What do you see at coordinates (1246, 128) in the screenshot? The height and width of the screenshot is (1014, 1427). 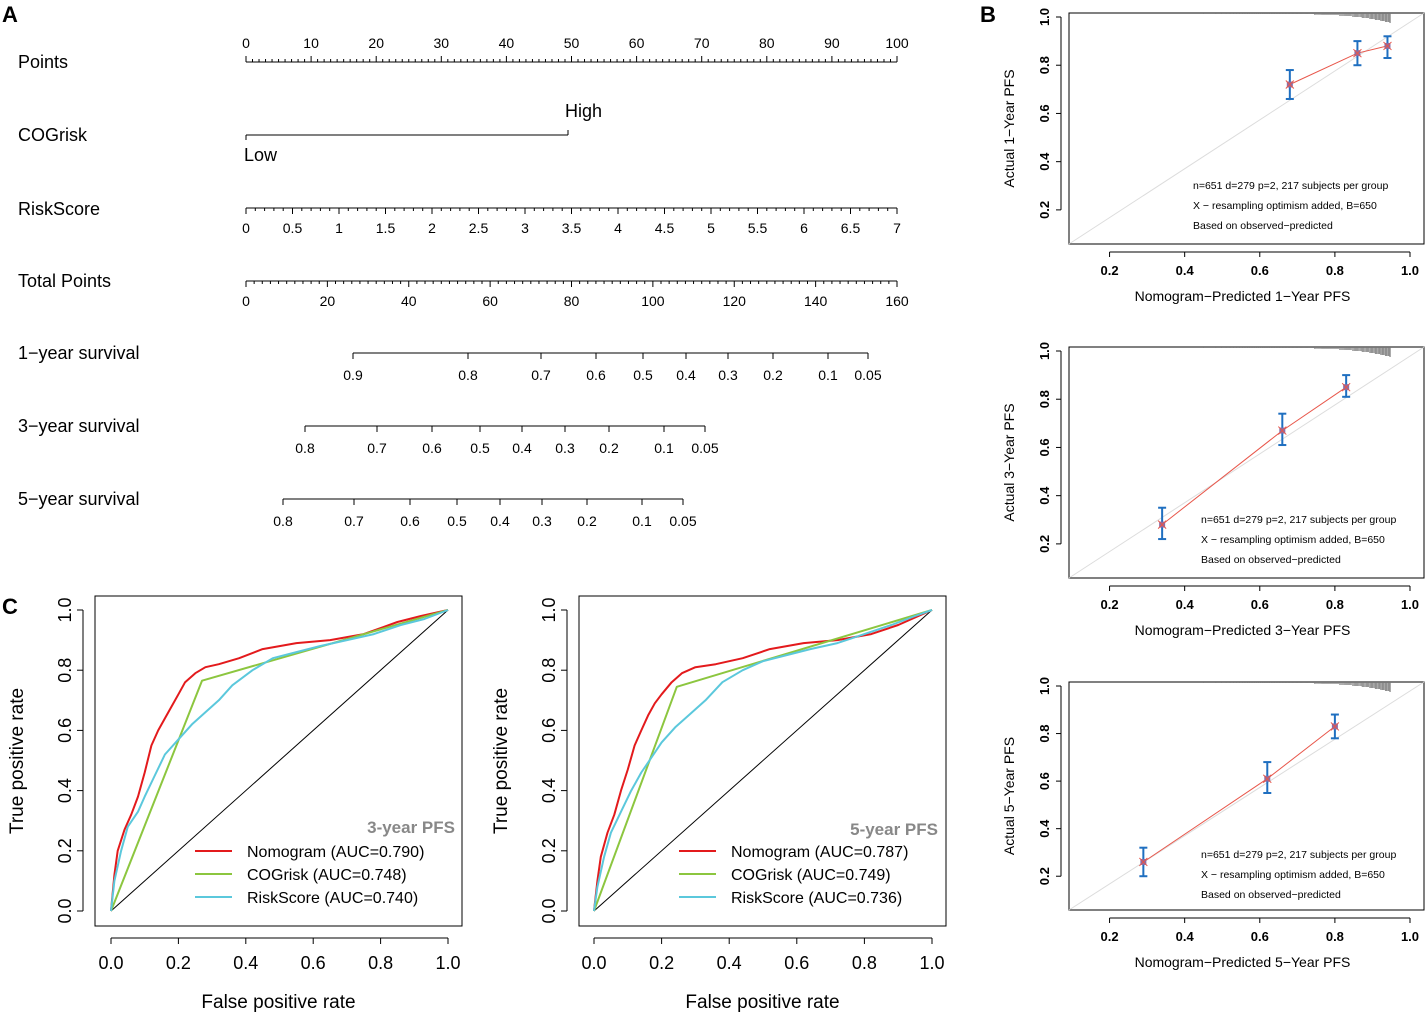 I see `calibration-frame` at bounding box center [1246, 128].